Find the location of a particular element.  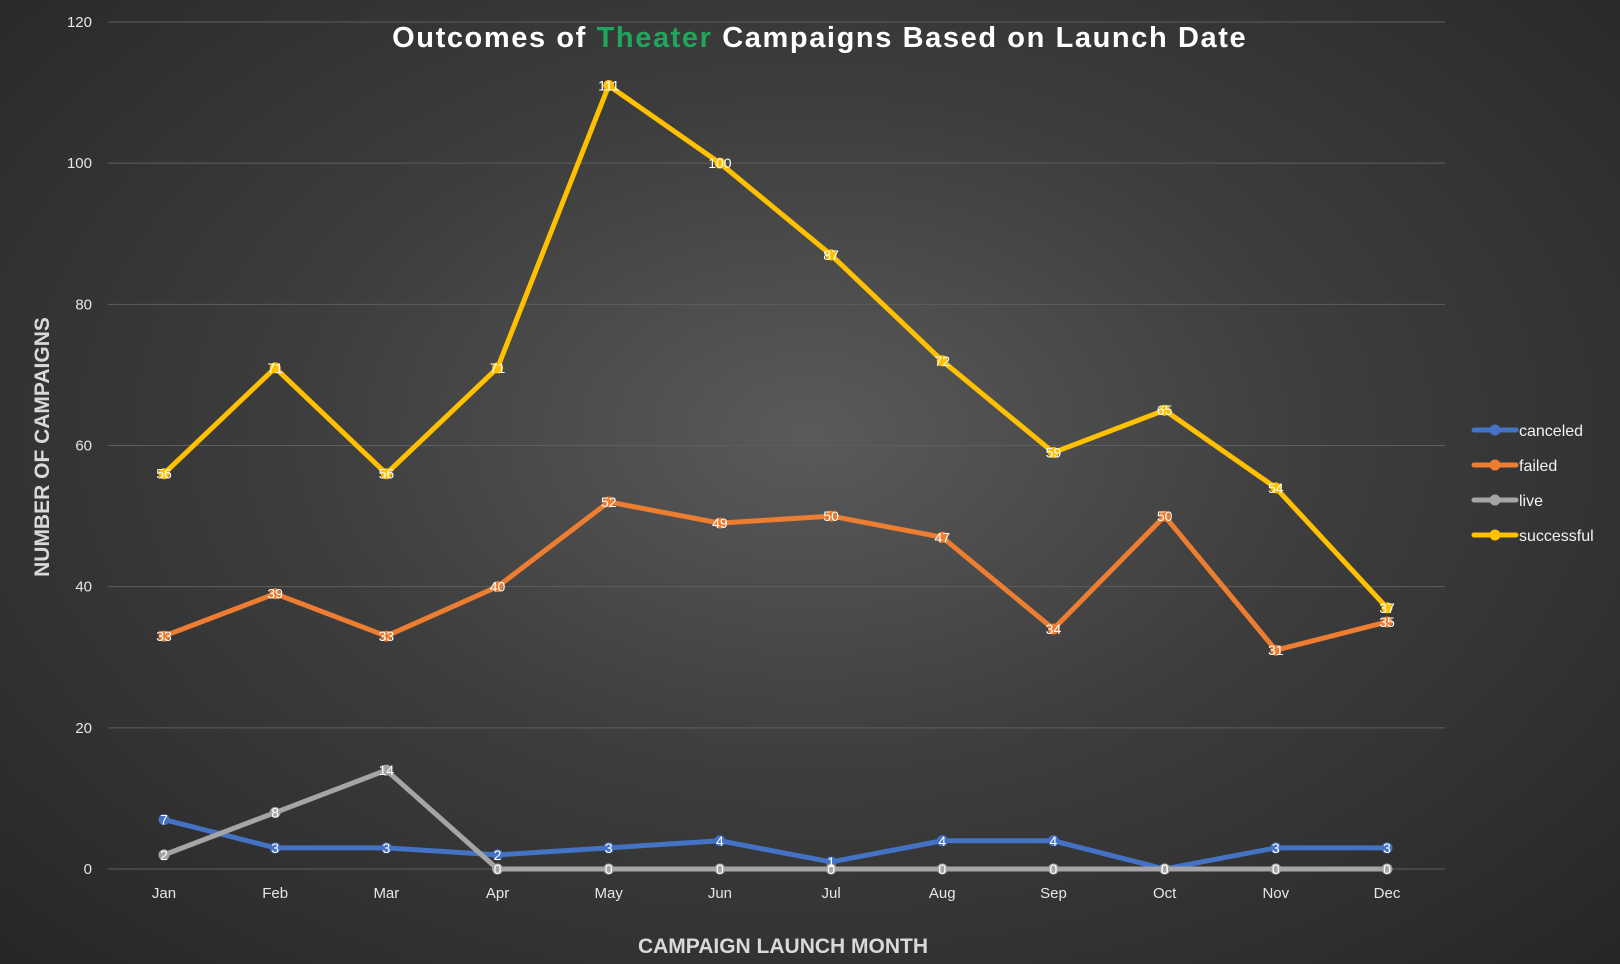

data-point-failed-aug is located at coordinates (942, 537).